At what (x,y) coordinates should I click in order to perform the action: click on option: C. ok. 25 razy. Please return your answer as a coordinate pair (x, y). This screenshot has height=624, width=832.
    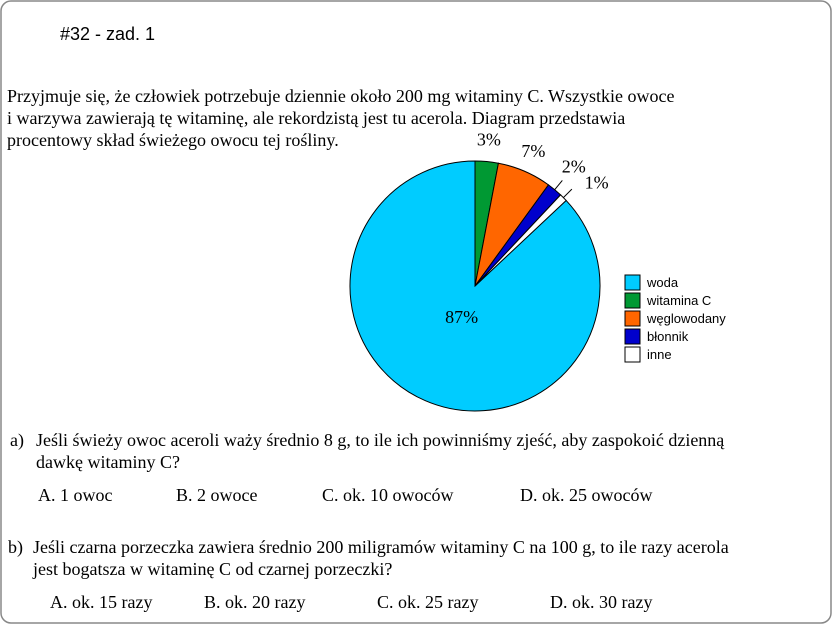
    Looking at the image, I should click on (427, 602).